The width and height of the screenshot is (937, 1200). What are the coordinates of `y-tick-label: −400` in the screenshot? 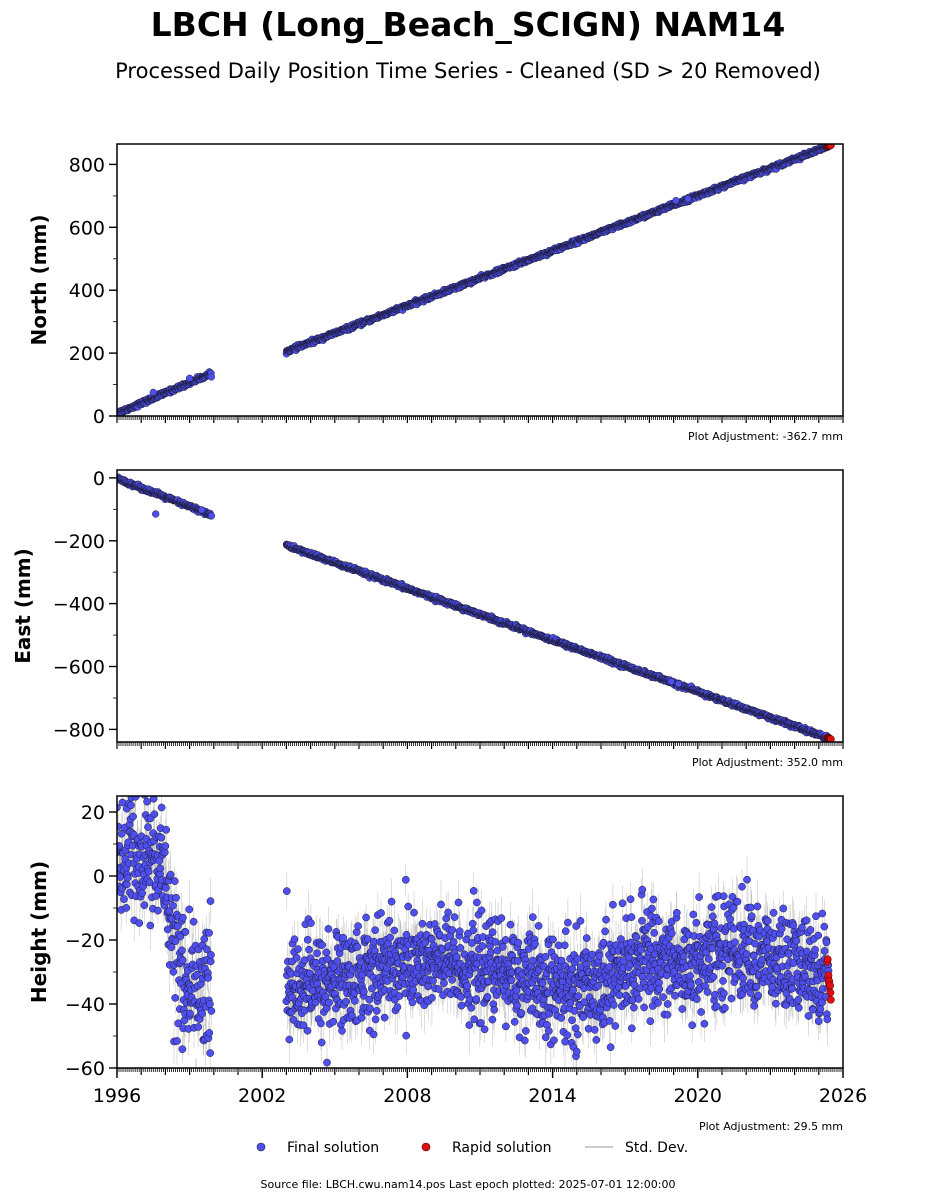 It's located at (79, 605).